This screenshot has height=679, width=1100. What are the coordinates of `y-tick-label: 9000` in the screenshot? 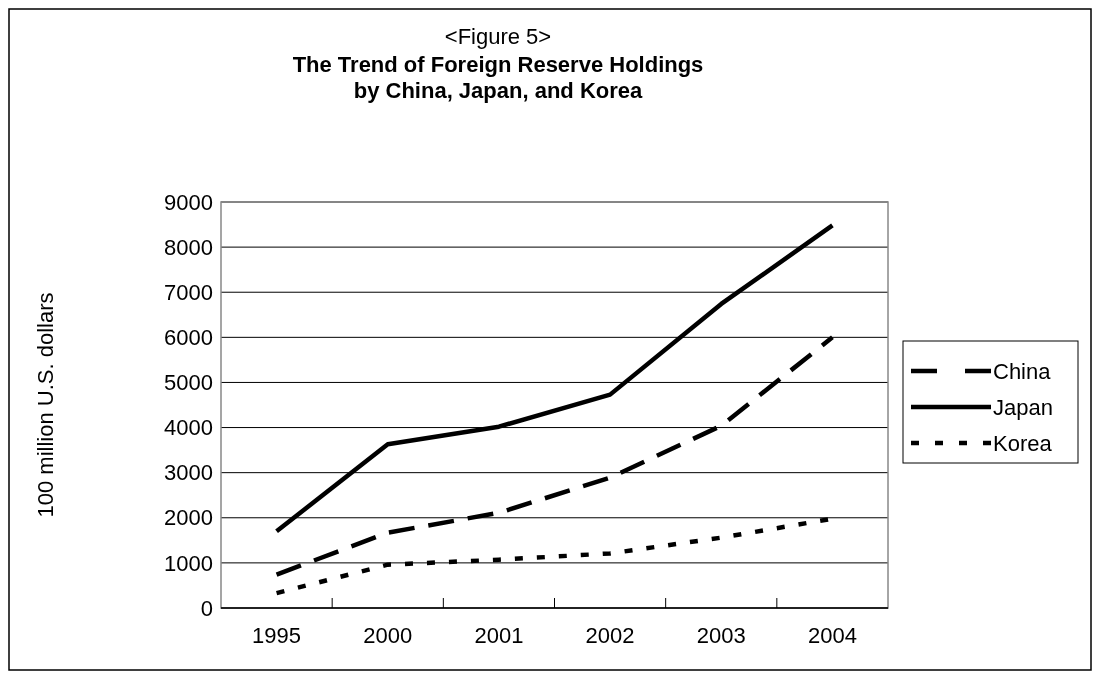 It's located at (188, 202).